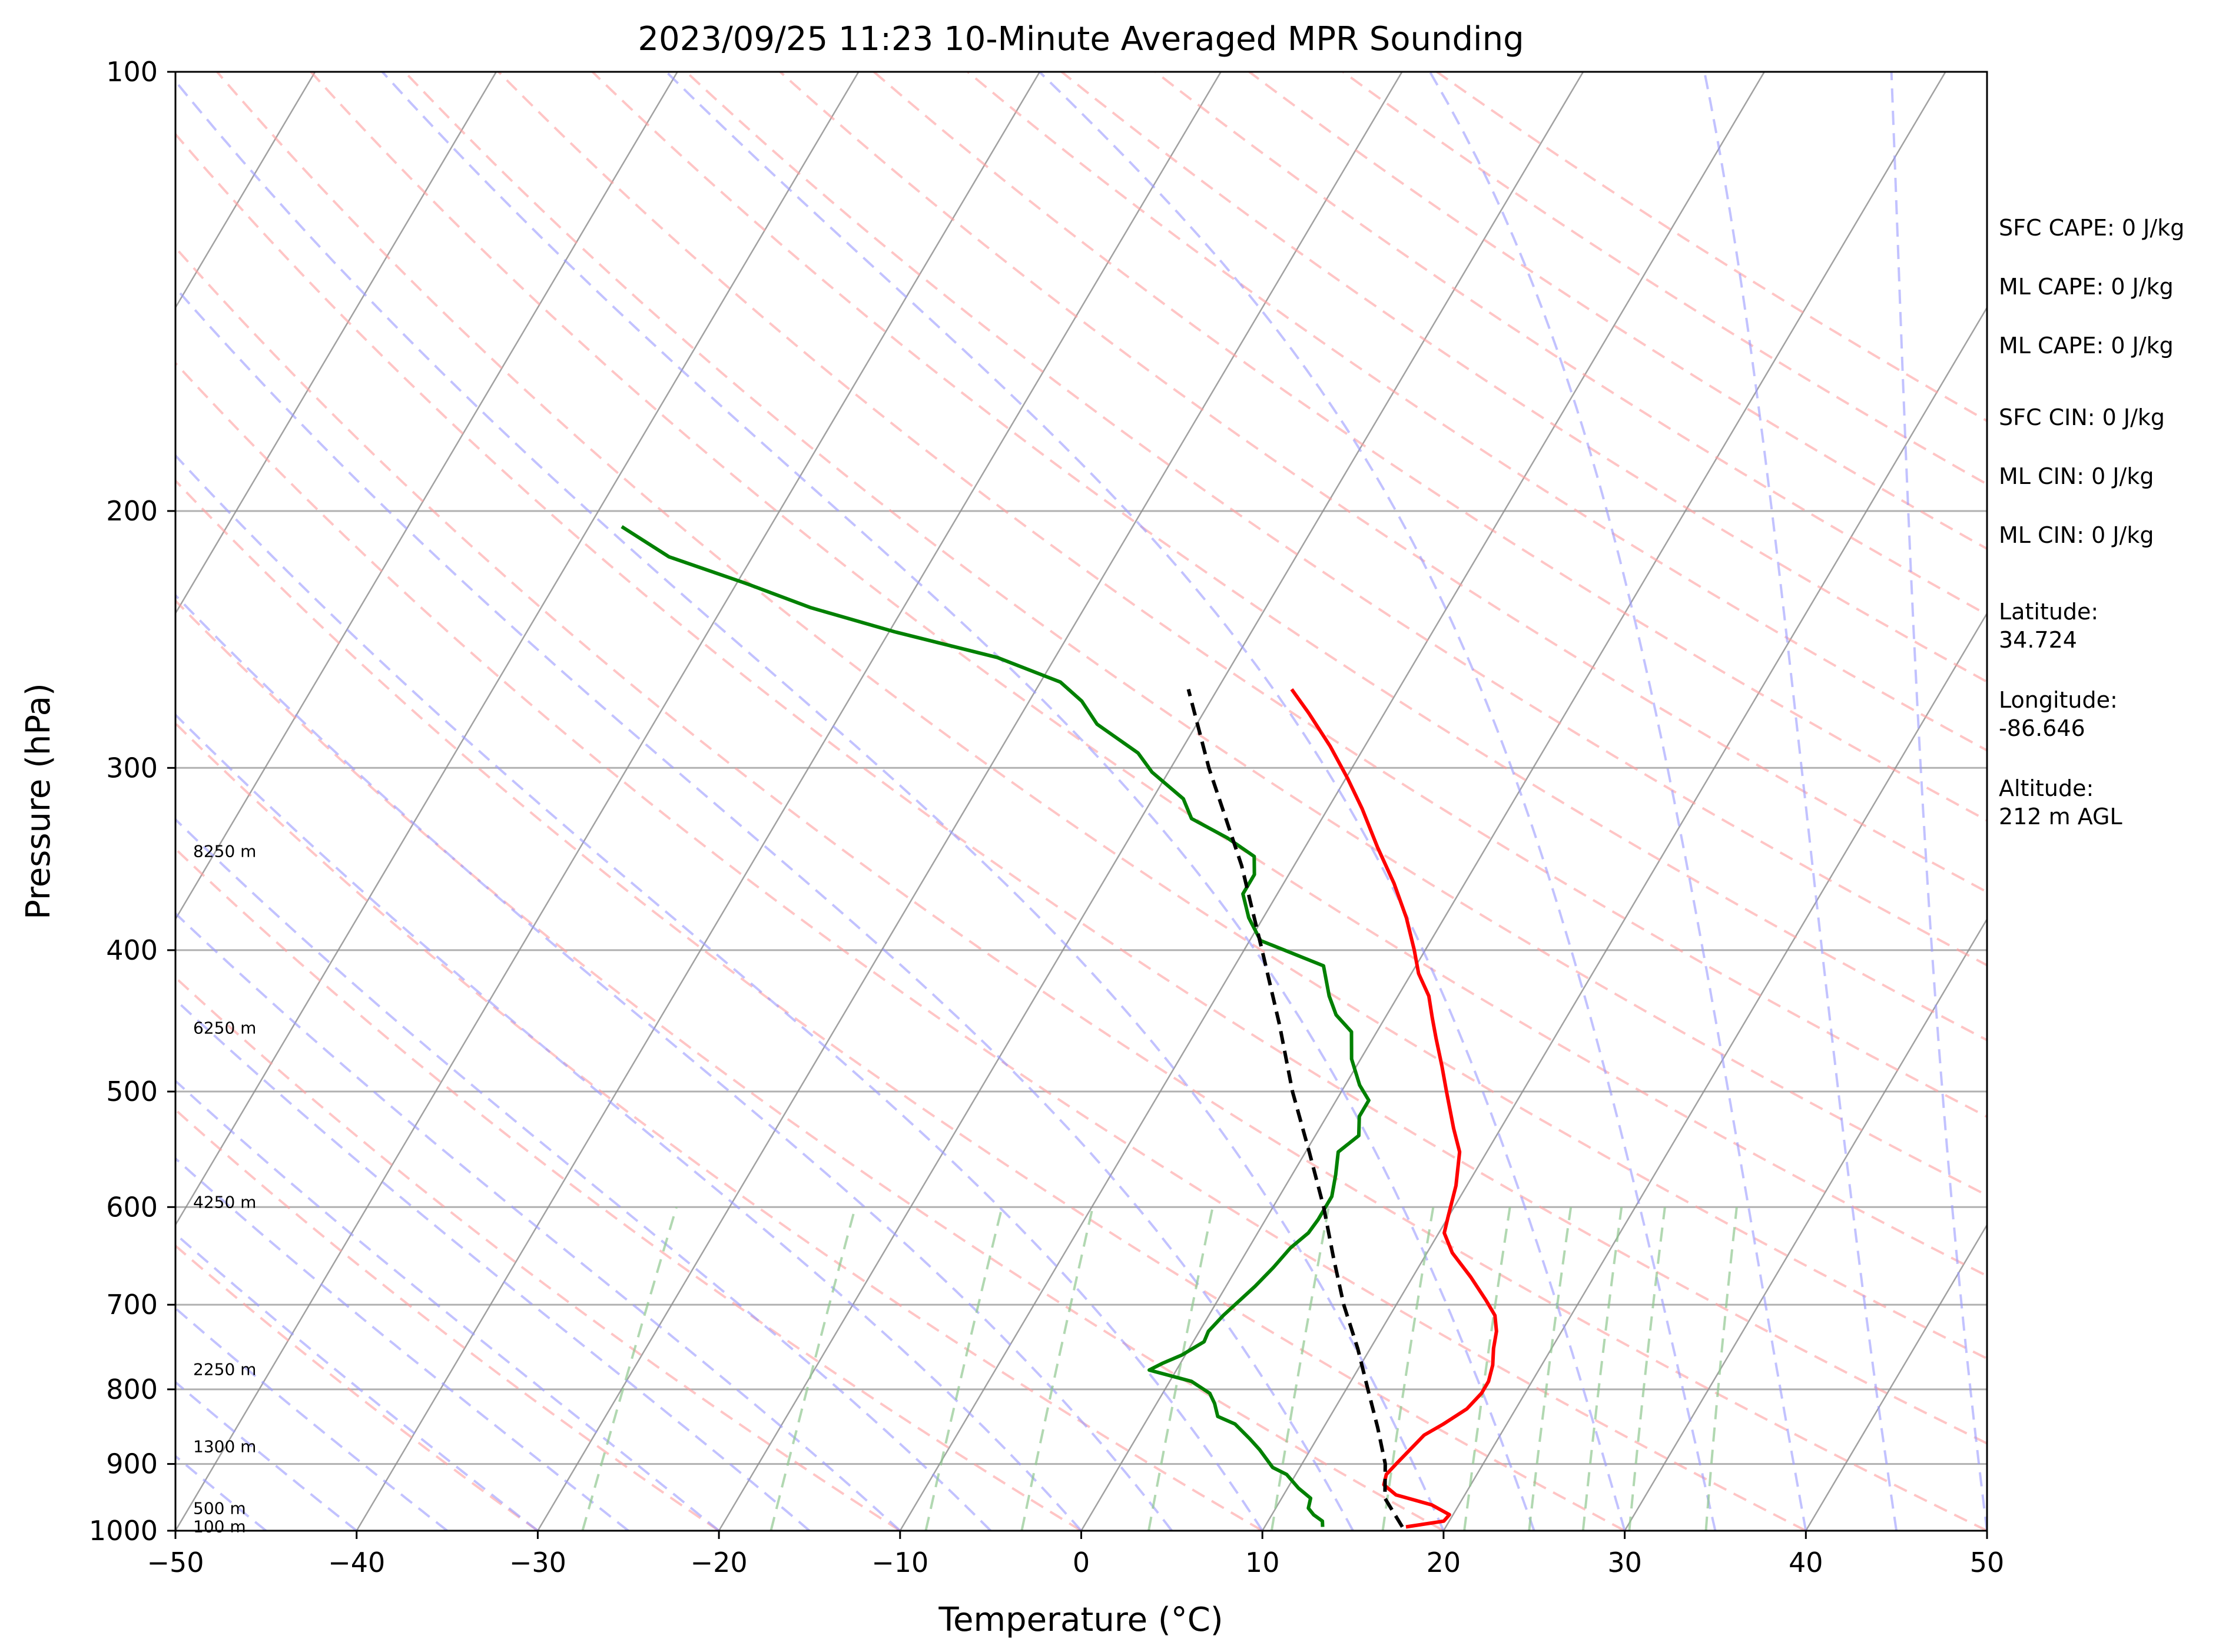 The width and height of the screenshot is (2229, 1652). I want to click on x-tick-label: −10, so click(899, 1562).